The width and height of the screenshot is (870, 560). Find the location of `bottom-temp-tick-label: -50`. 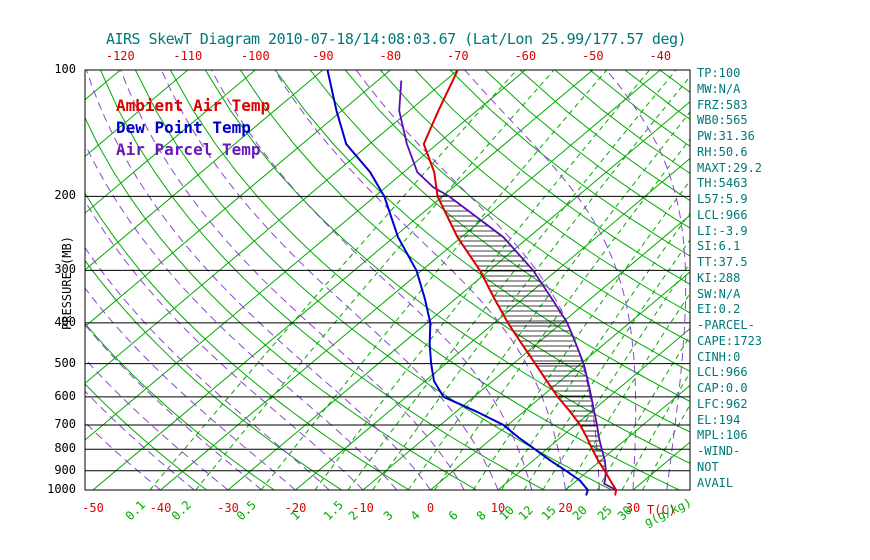

bottom-temp-tick-label: -50 is located at coordinates (93, 508).